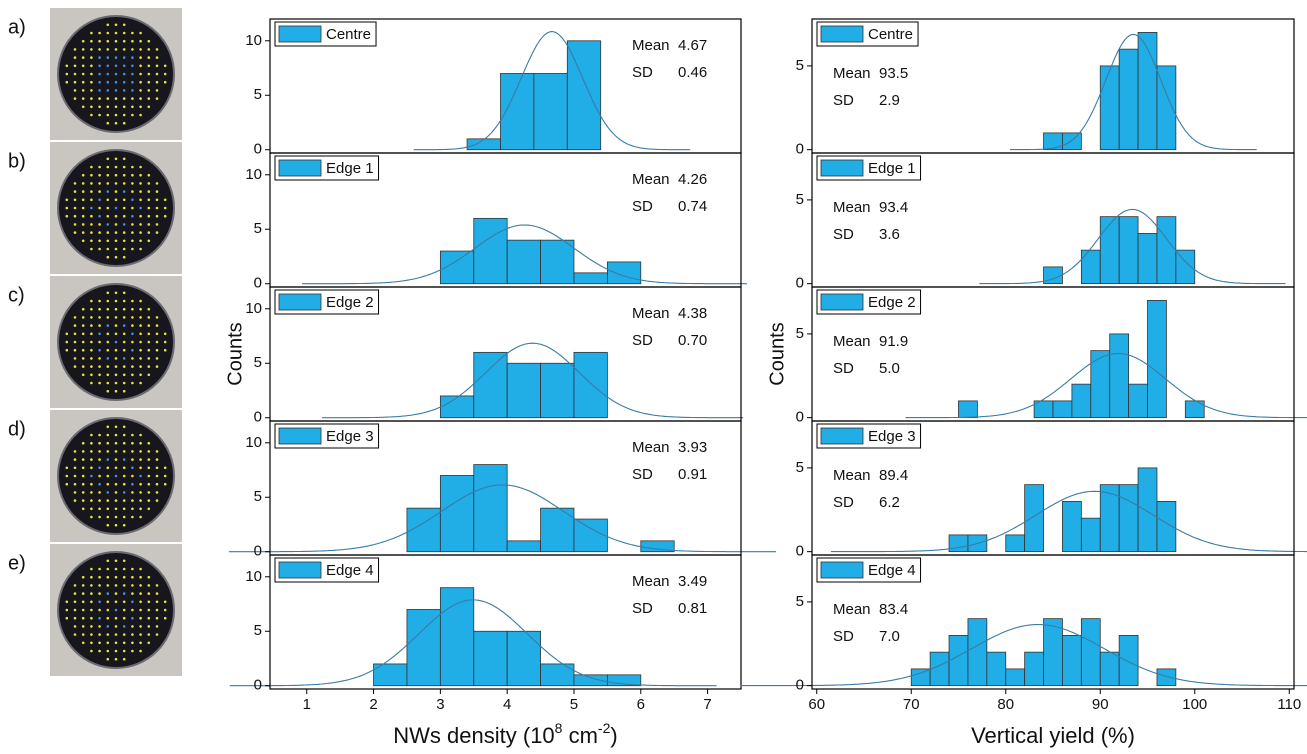 The width and height of the screenshot is (1307, 754). I want to click on stat-value: 0.74, so click(692, 206).